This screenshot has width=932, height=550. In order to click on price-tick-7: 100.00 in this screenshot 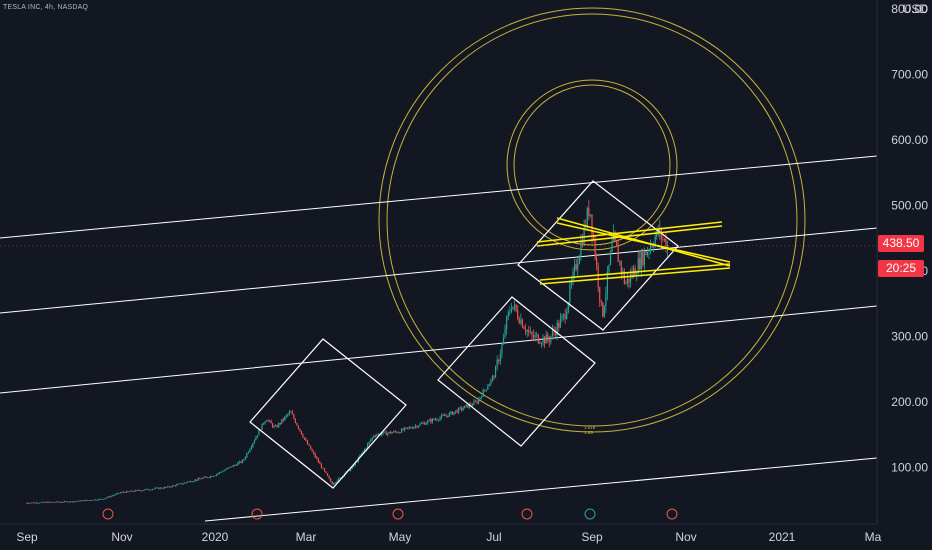, I will do `click(909, 468)`.